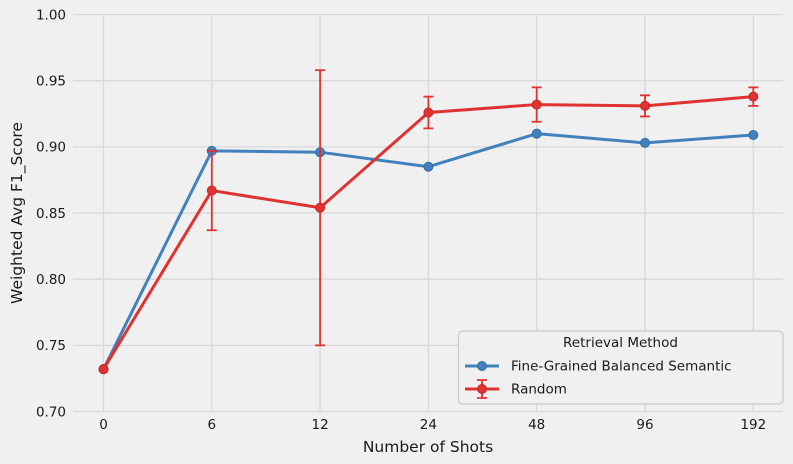 This screenshot has height=464, width=793. What do you see at coordinates (17, 213) in the screenshot?
I see `y-axis-label: Weighted Avg F1_Score` at bounding box center [17, 213].